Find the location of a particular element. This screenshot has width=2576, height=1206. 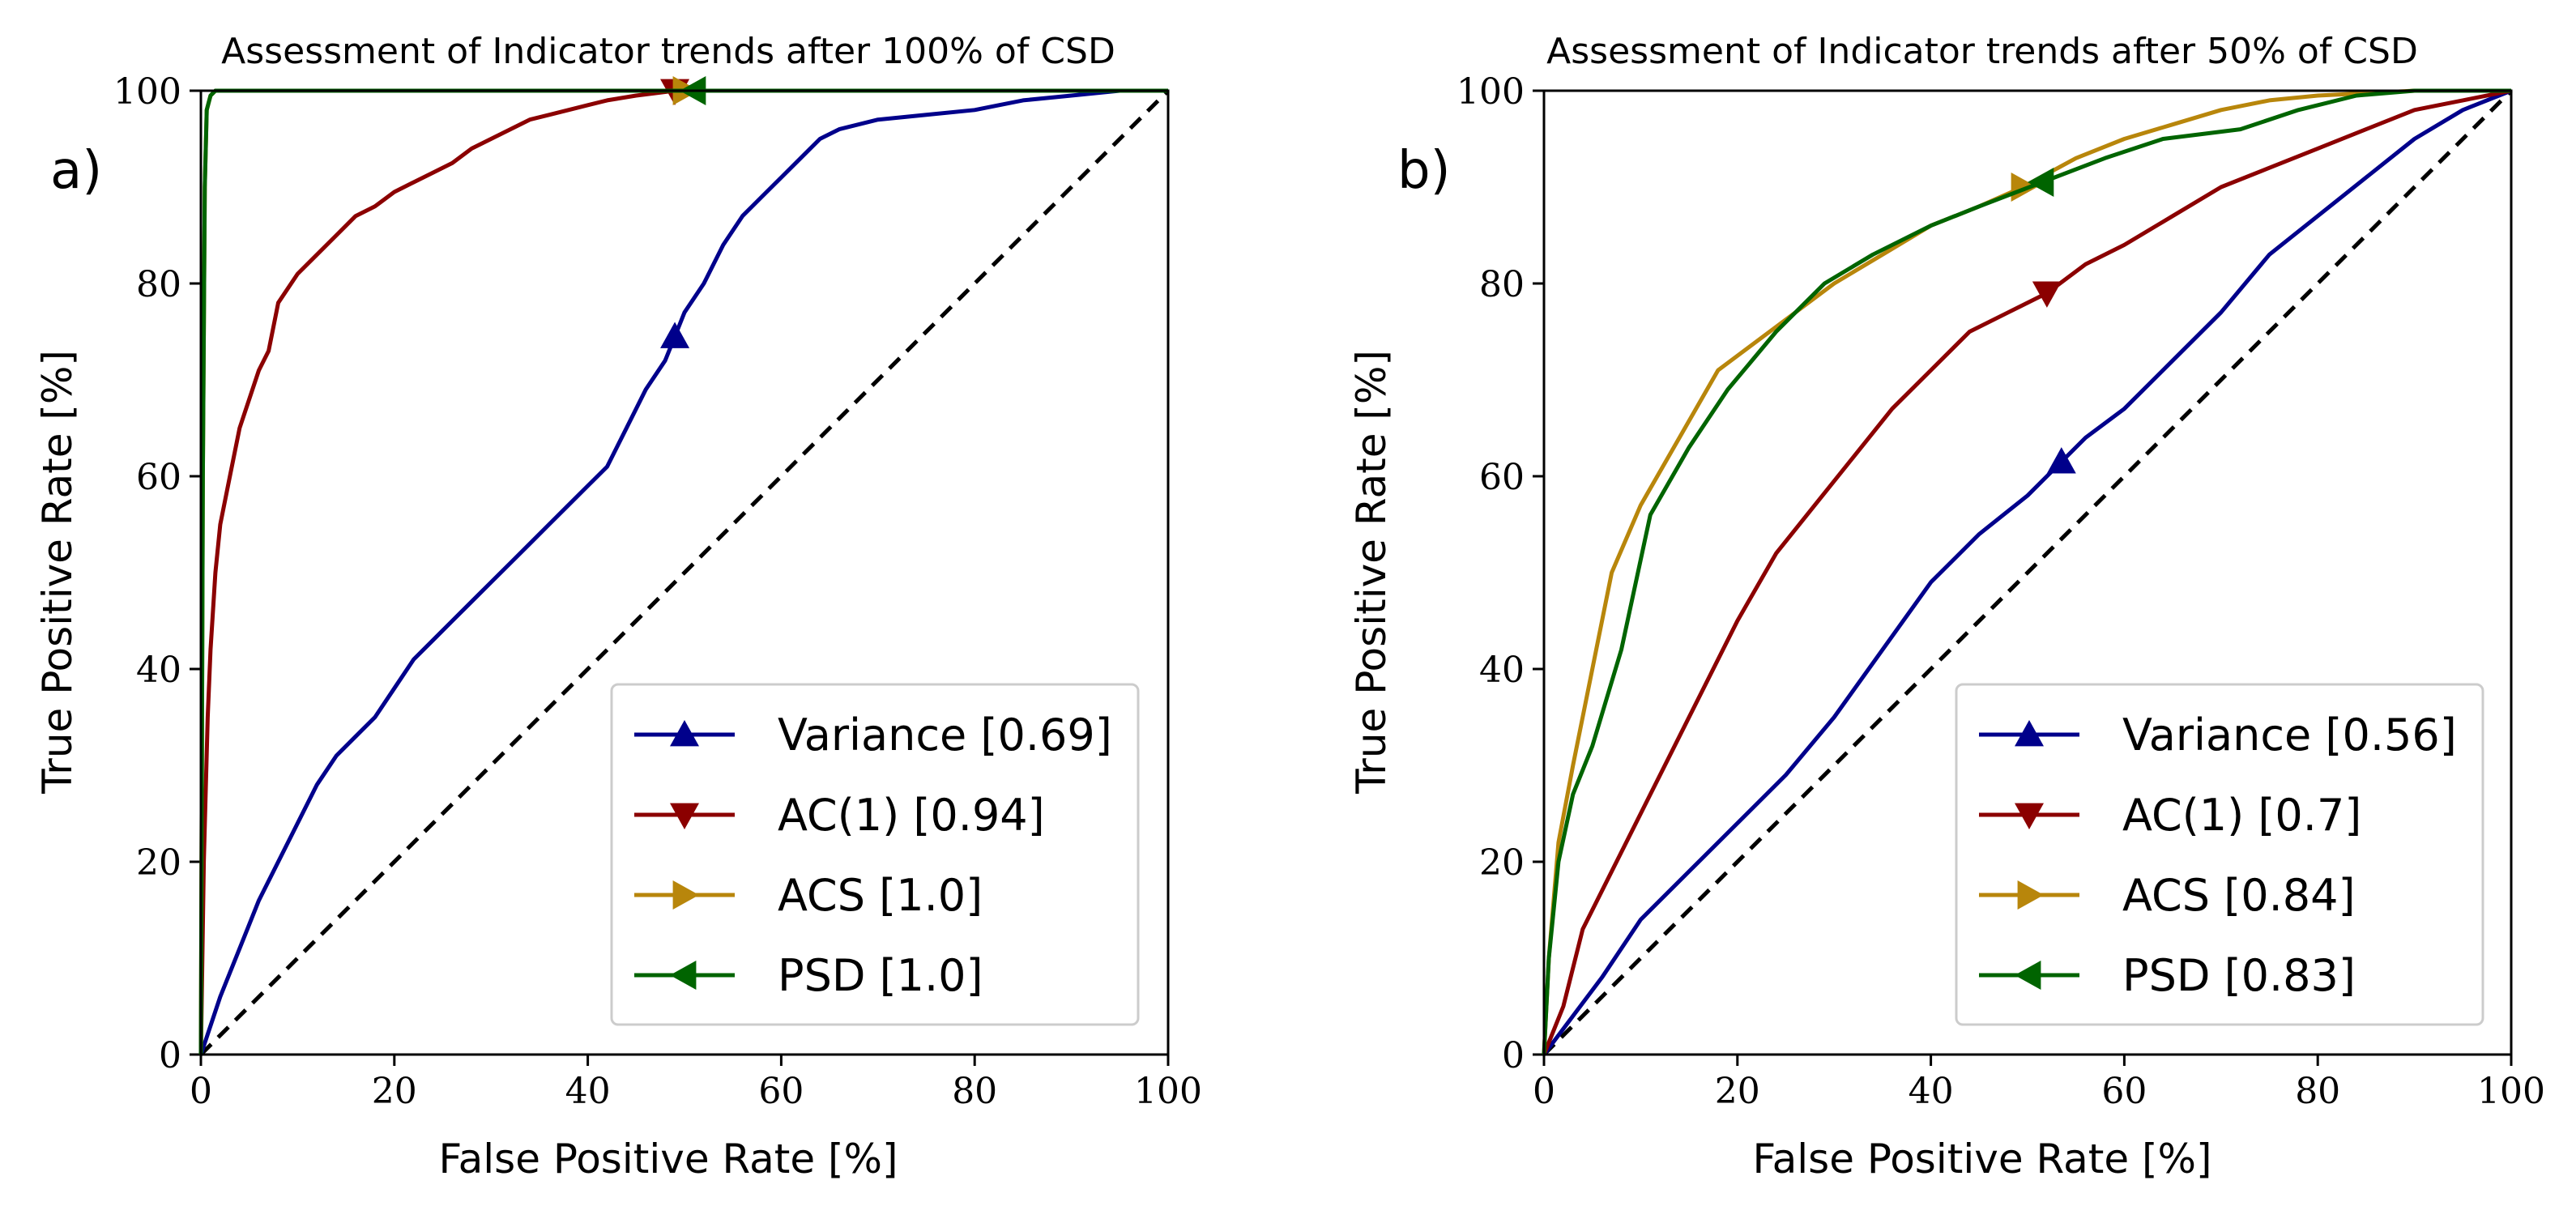

panel-a-legend-marker-psd is located at coordinates (683, 976).